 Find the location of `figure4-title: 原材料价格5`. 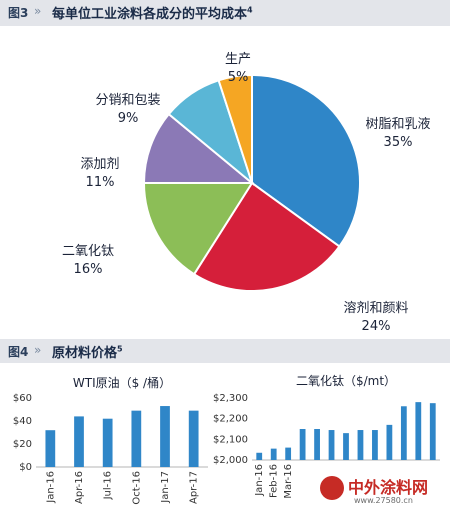

figure4-title: 原材料价格5 is located at coordinates (87, 351).